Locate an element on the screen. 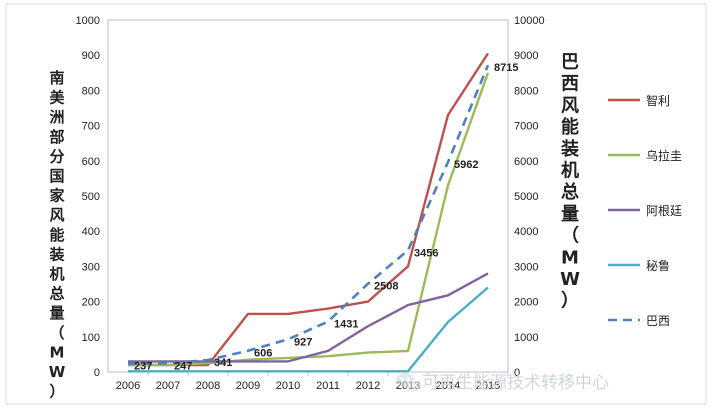 Image resolution: width=713 pixels, height=412 pixels. right-tick-label: 0 is located at coordinates (517, 373).